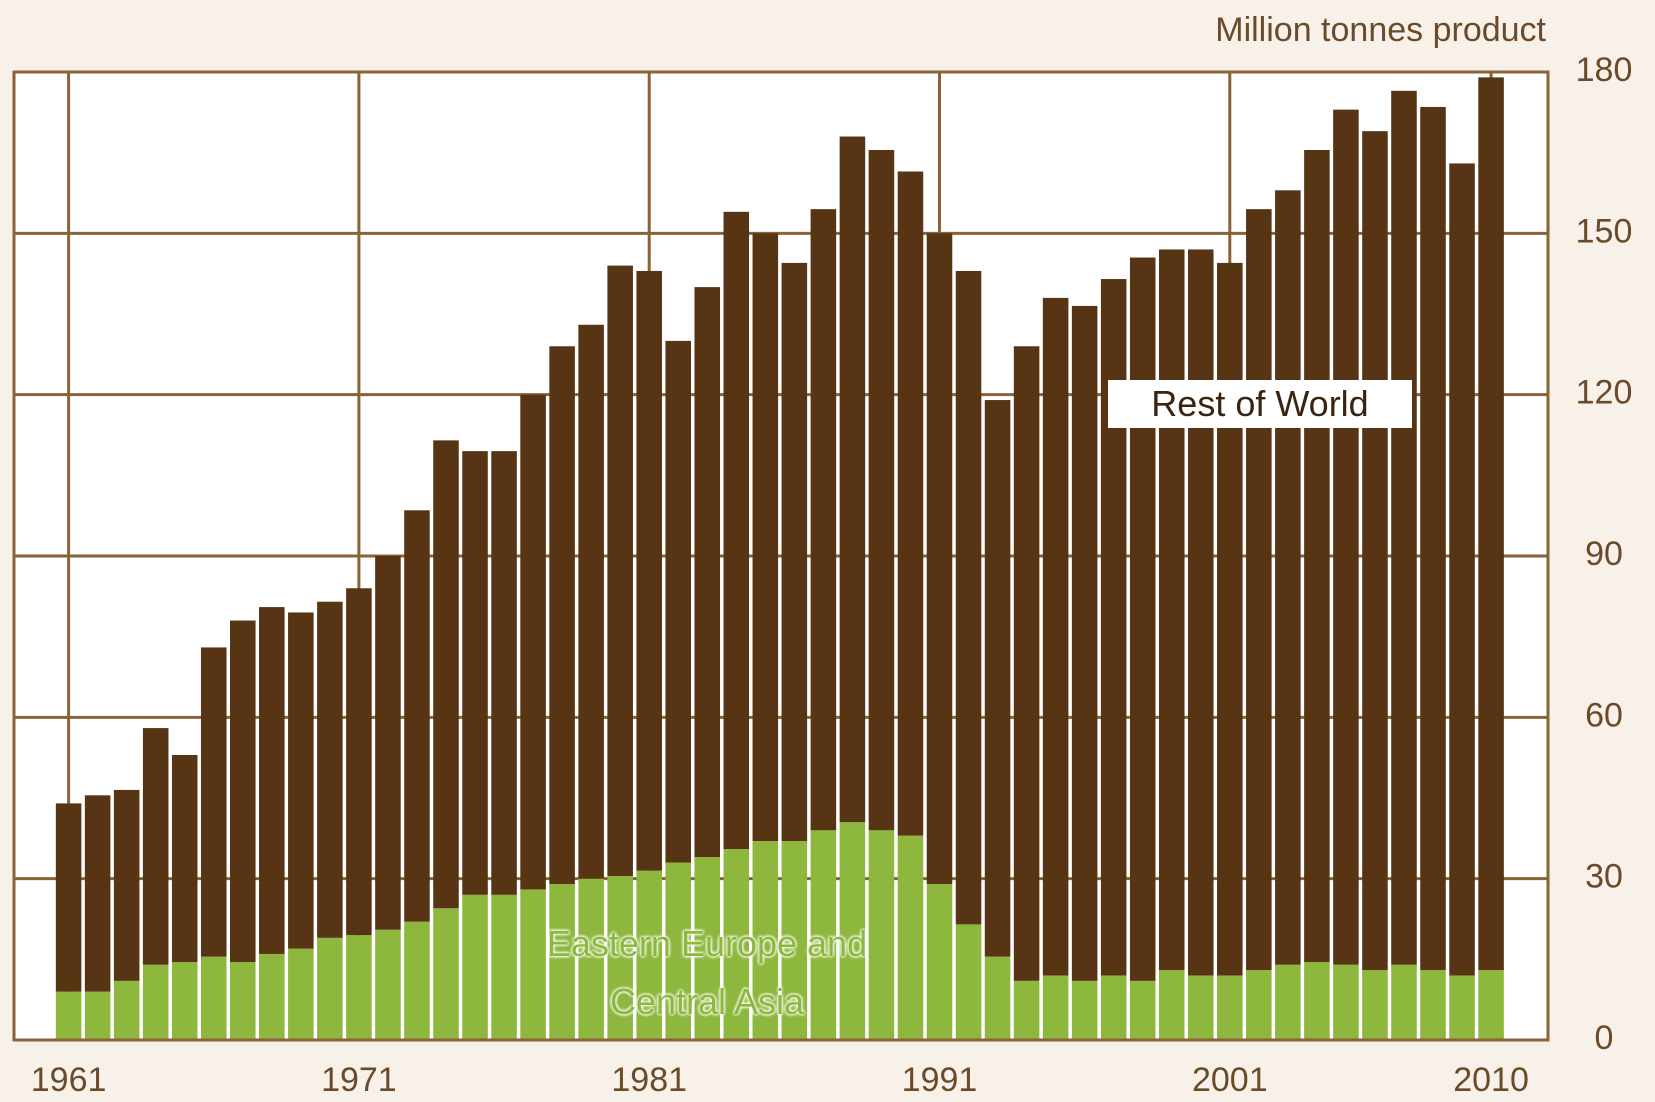  What do you see at coordinates (649, 1080) in the screenshot?
I see `x-tick-label: 1981` at bounding box center [649, 1080].